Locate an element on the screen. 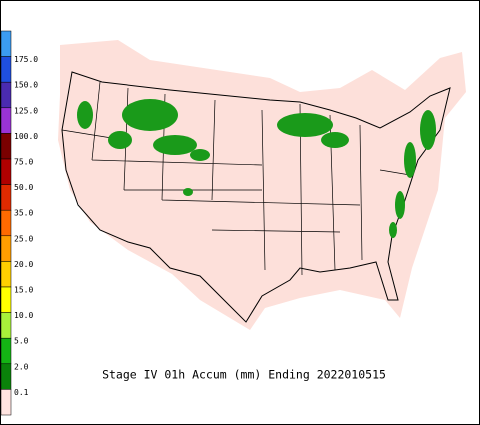  legend-label: 25.0 is located at coordinates (23, 238).